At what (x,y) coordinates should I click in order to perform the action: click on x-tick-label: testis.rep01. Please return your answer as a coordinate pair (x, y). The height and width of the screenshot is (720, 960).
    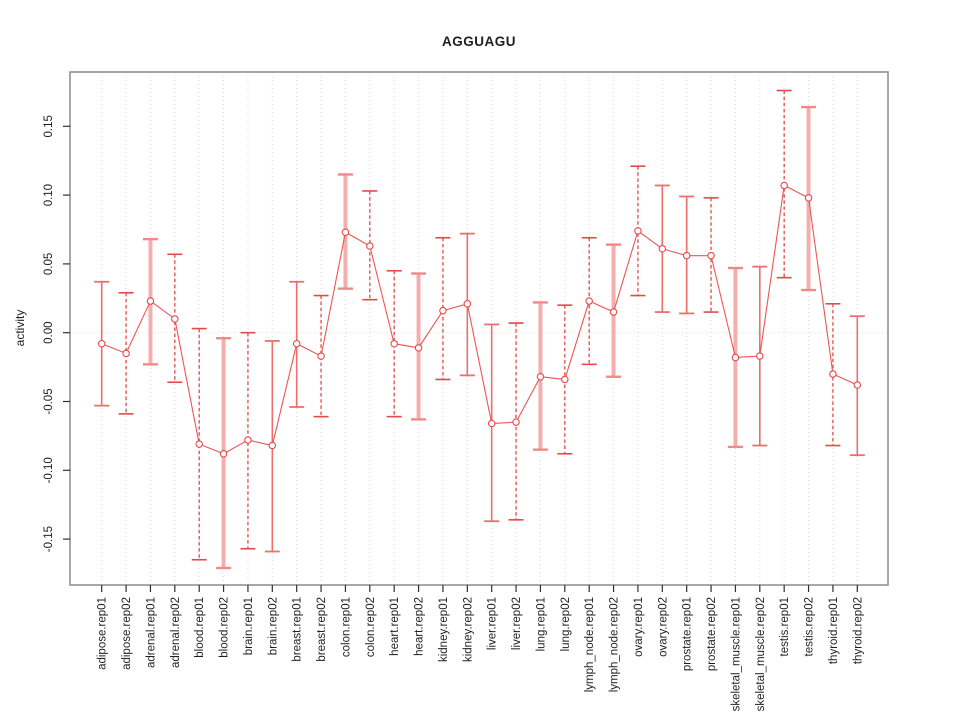
    Looking at the image, I should click on (785, 626).